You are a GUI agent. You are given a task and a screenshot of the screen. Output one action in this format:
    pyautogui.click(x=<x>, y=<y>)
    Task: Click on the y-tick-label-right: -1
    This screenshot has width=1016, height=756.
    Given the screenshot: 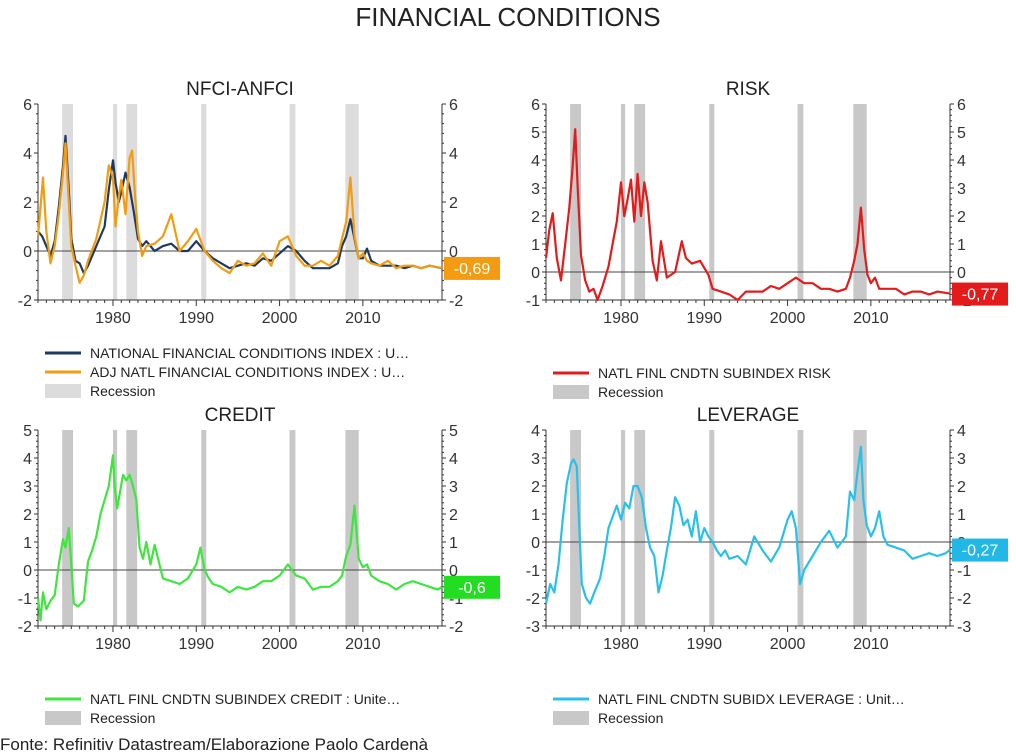 What is the action you would take?
    pyautogui.click(x=964, y=571)
    